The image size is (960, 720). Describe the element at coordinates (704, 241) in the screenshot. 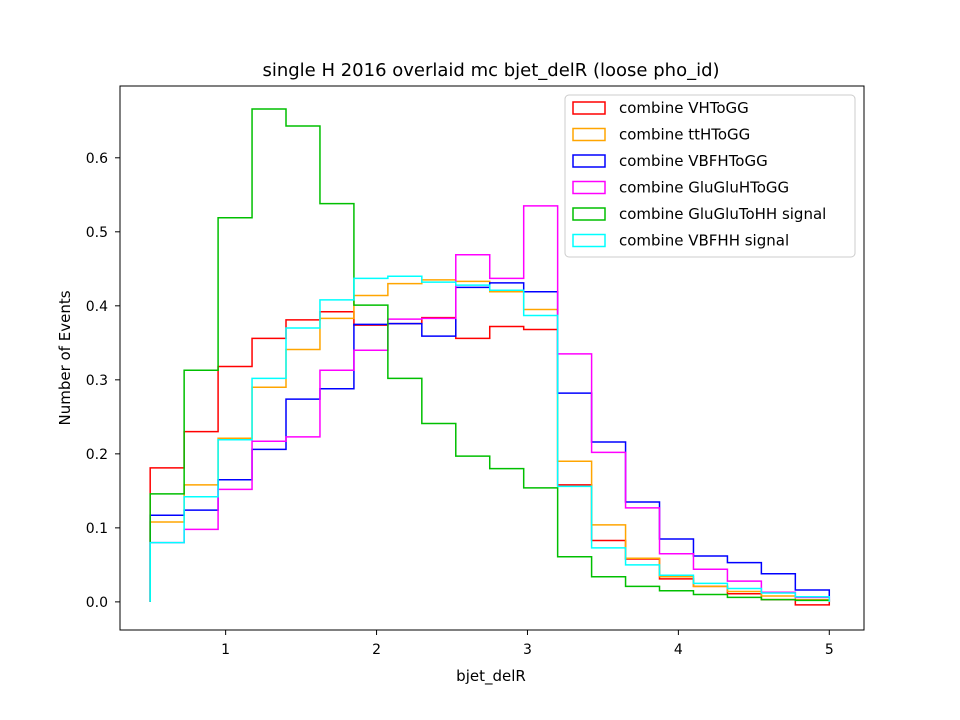

I see `legend-label-6: combine VBFHH signal` at that location.